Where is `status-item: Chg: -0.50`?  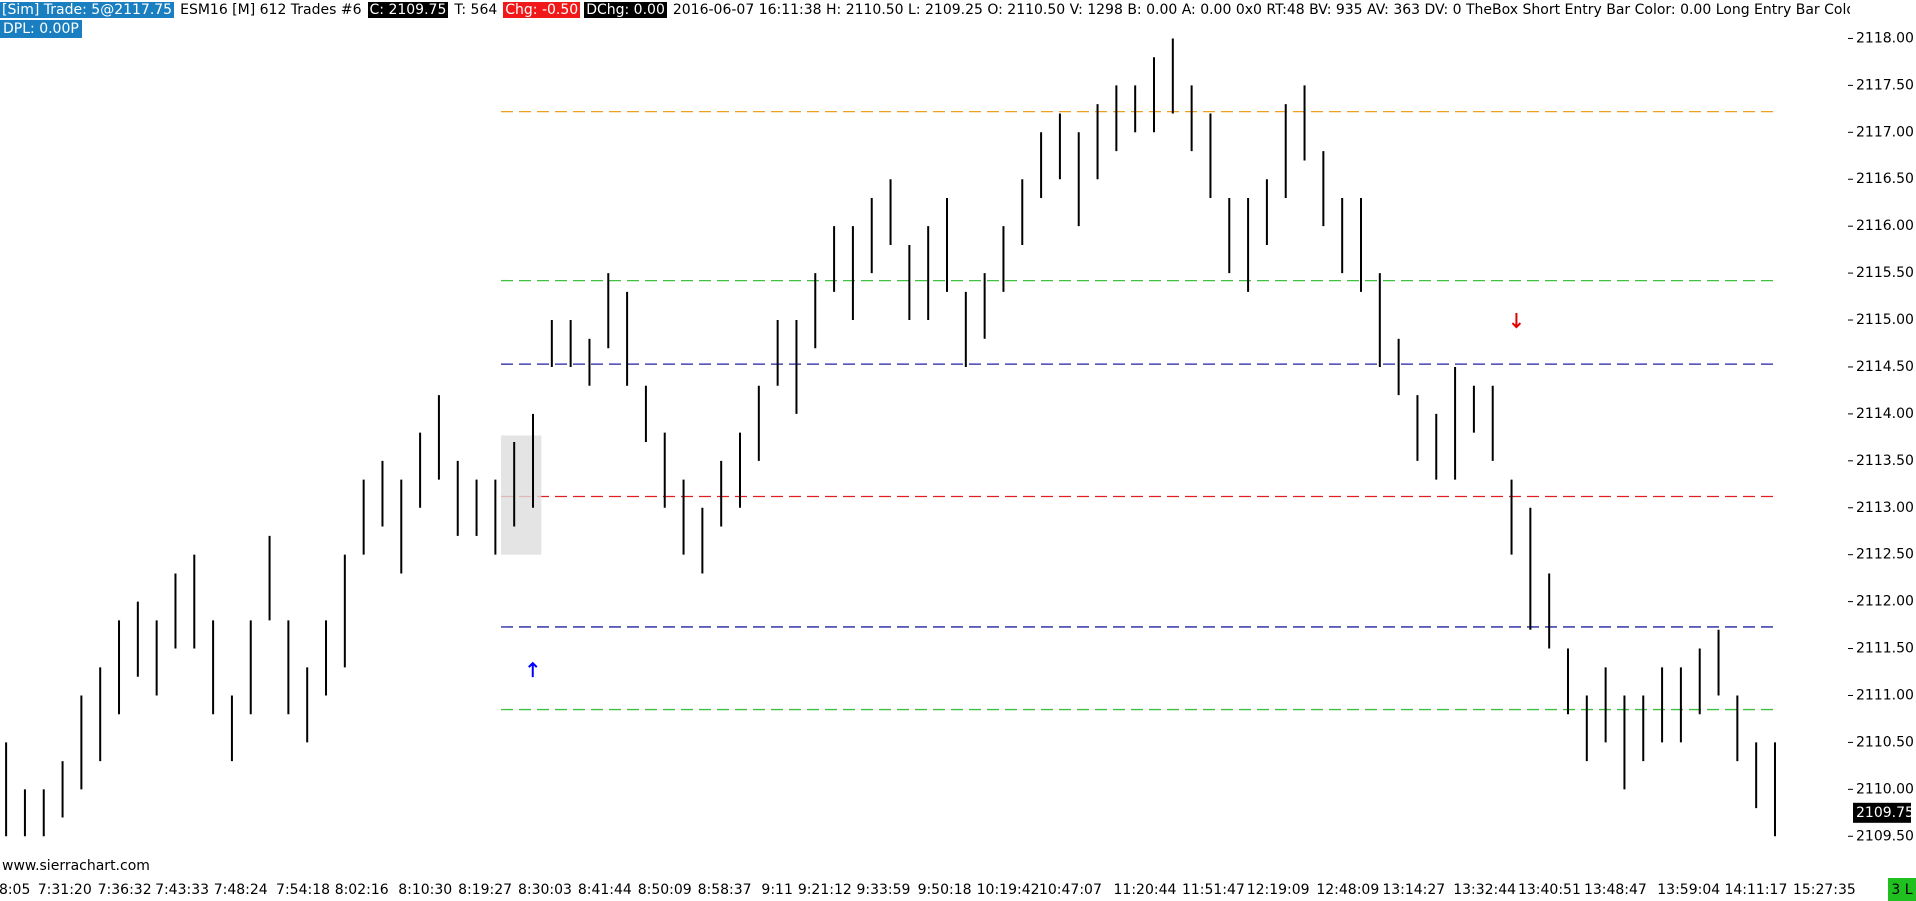
status-item: Chg: -0.50 is located at coordinates (542, 10).